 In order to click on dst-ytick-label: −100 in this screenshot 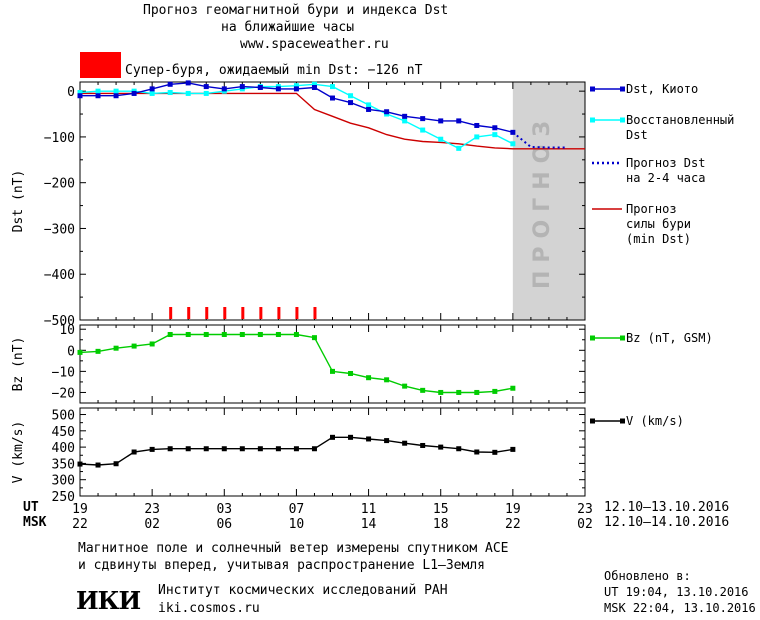, I will do `click(59, 138)`.